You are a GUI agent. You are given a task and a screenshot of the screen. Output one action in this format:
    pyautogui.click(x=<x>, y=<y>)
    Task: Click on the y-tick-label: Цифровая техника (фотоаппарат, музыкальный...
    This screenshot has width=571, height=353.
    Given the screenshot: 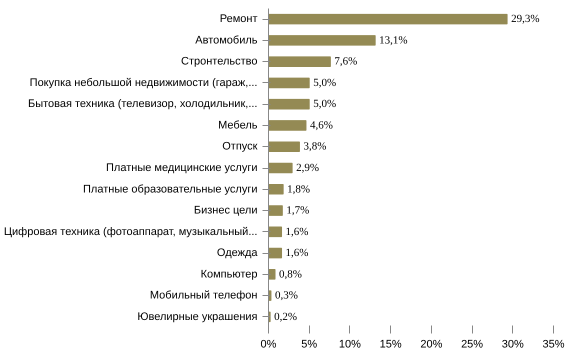 What is the action you would take?
    pyautogui.click(x=131, y=232)
    